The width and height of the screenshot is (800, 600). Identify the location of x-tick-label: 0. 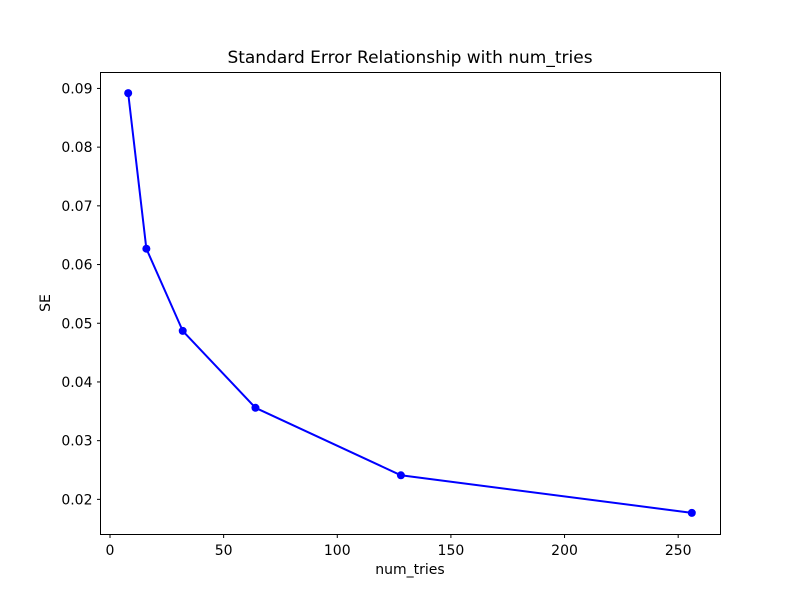
(110, 551).